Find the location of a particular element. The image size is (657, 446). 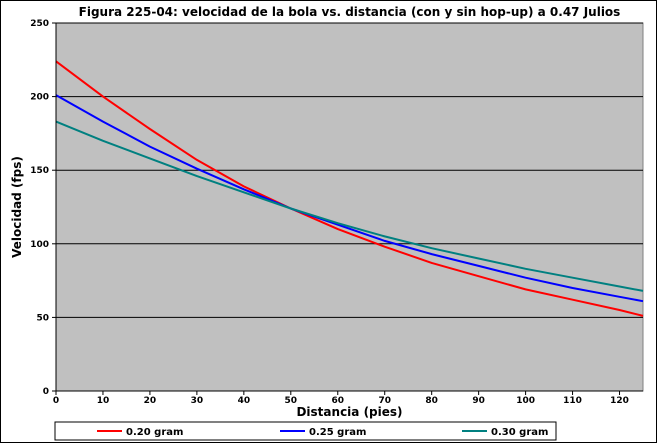

legend-label-0-25-gram: 0.25 gram is located at coordinates (337, 432).